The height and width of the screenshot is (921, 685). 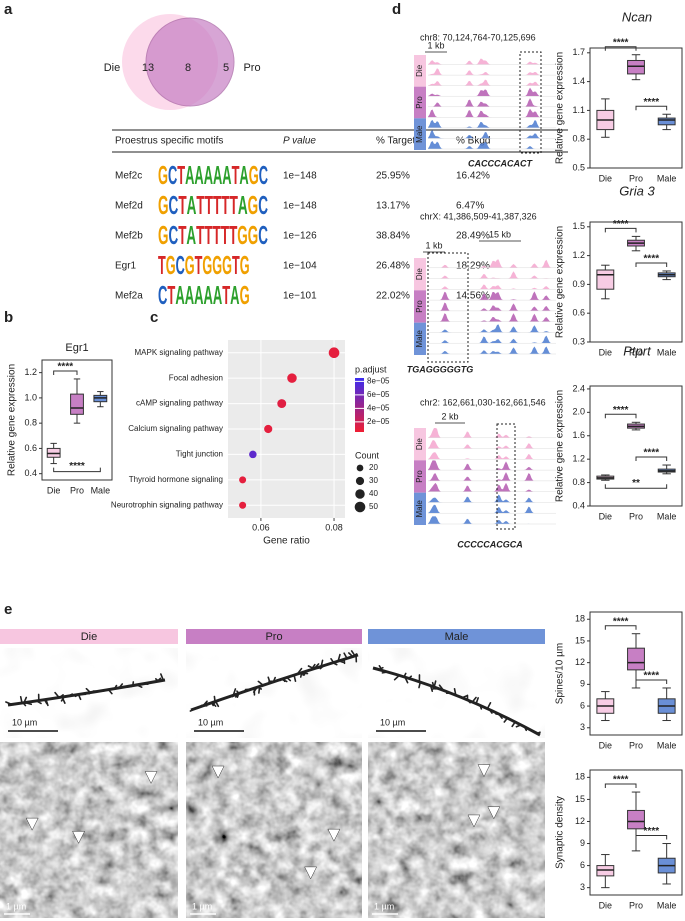 I want to click on table-cell: 25.95%, so click(x=393, y=176).